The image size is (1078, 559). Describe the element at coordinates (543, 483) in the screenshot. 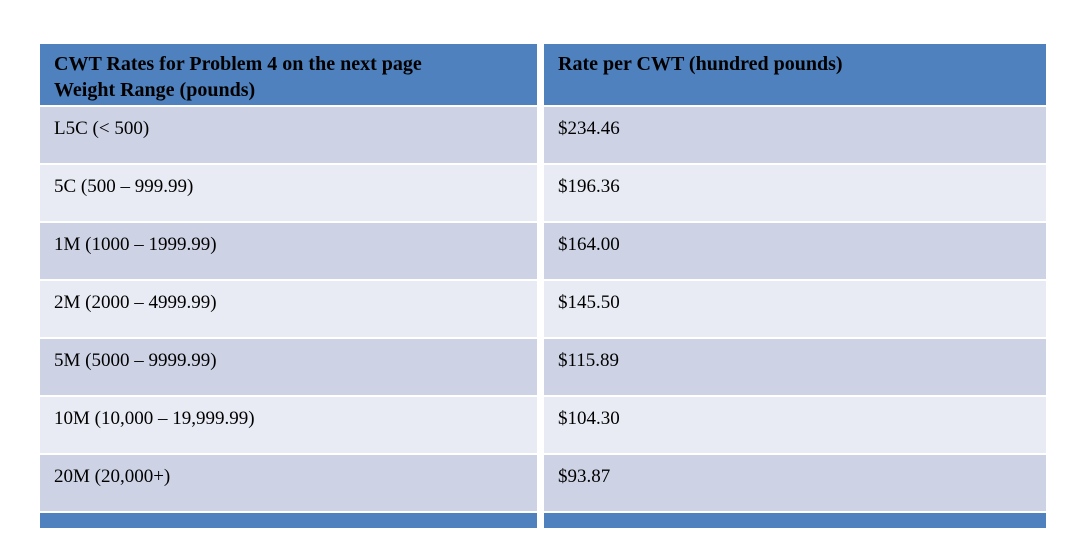

I see `table-row: 20M (20,000+) $93.87` at that location.